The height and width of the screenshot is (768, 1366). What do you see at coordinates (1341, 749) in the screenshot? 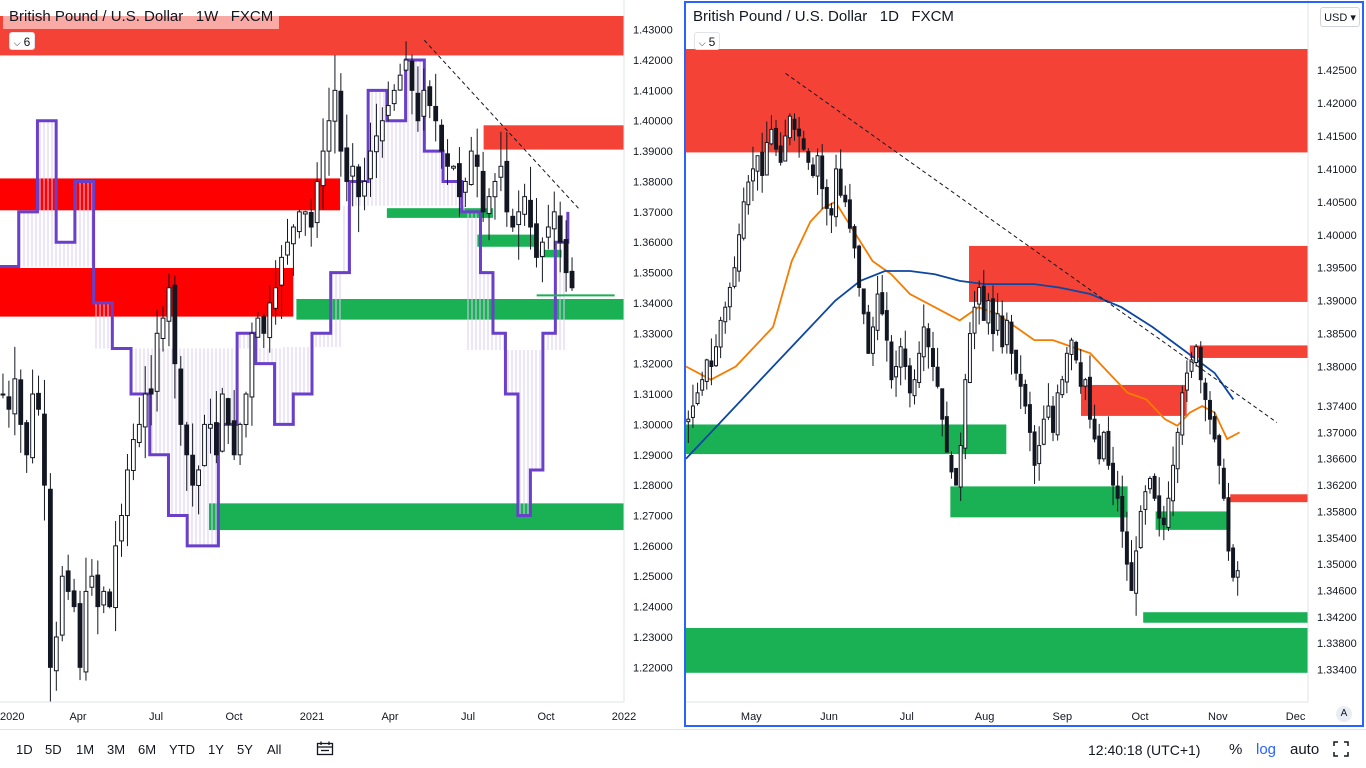
I see `fullscreen-icon` at bounding box center [1341, 749].